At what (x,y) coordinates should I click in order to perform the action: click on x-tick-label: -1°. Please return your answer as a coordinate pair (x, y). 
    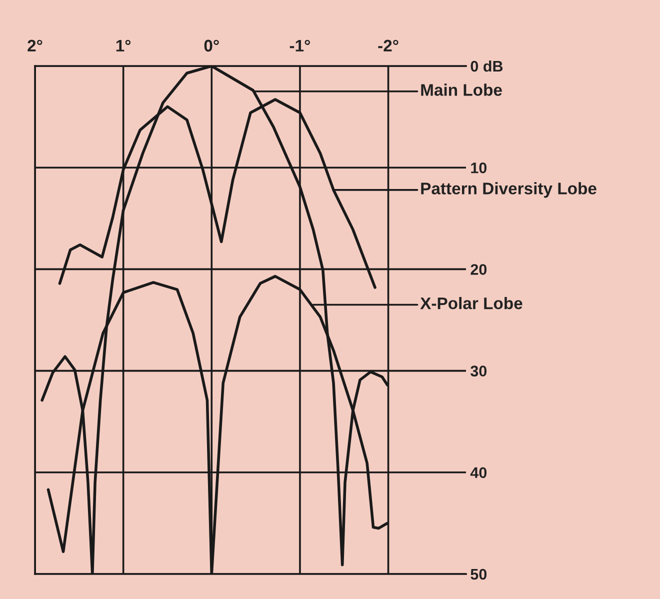
    Looking at the image, I should click on (300, 46).